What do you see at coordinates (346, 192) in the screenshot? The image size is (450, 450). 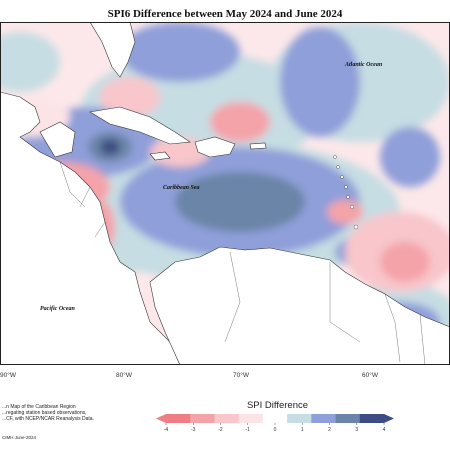 I see `lesser-antilles` at bounding box center [346, 192].